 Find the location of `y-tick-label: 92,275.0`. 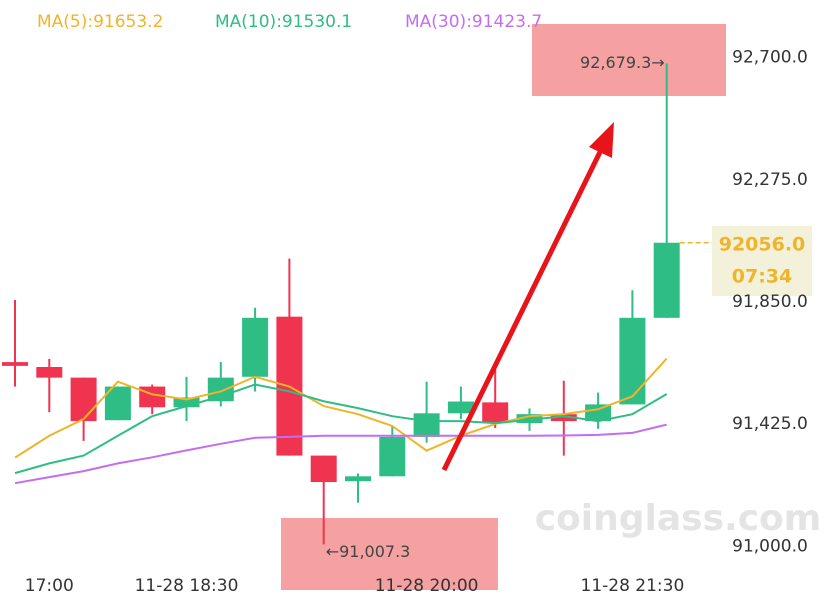

y-tick-label: 92,275.0 is located at coordinates (770, 180).